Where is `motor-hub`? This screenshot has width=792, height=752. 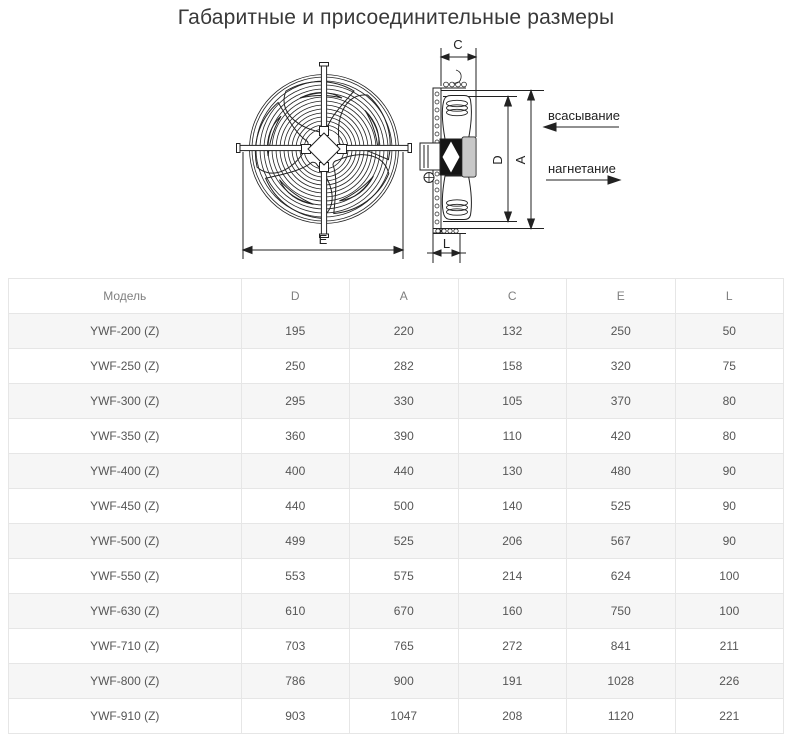 motor-hub is located at coordinates (448, 159).